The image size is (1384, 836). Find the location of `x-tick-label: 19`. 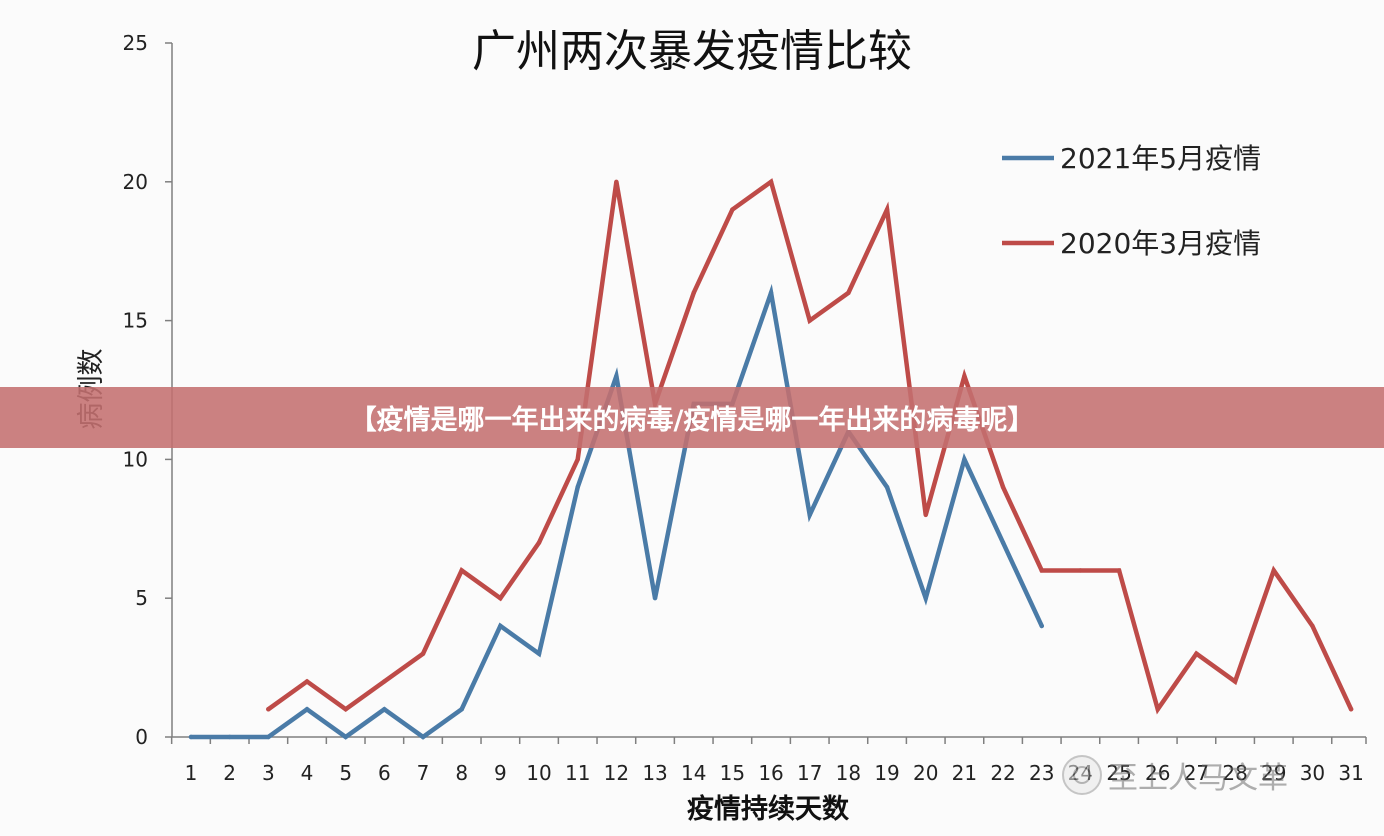

x-tick-label: 19 is located at coordinates (886, 773).